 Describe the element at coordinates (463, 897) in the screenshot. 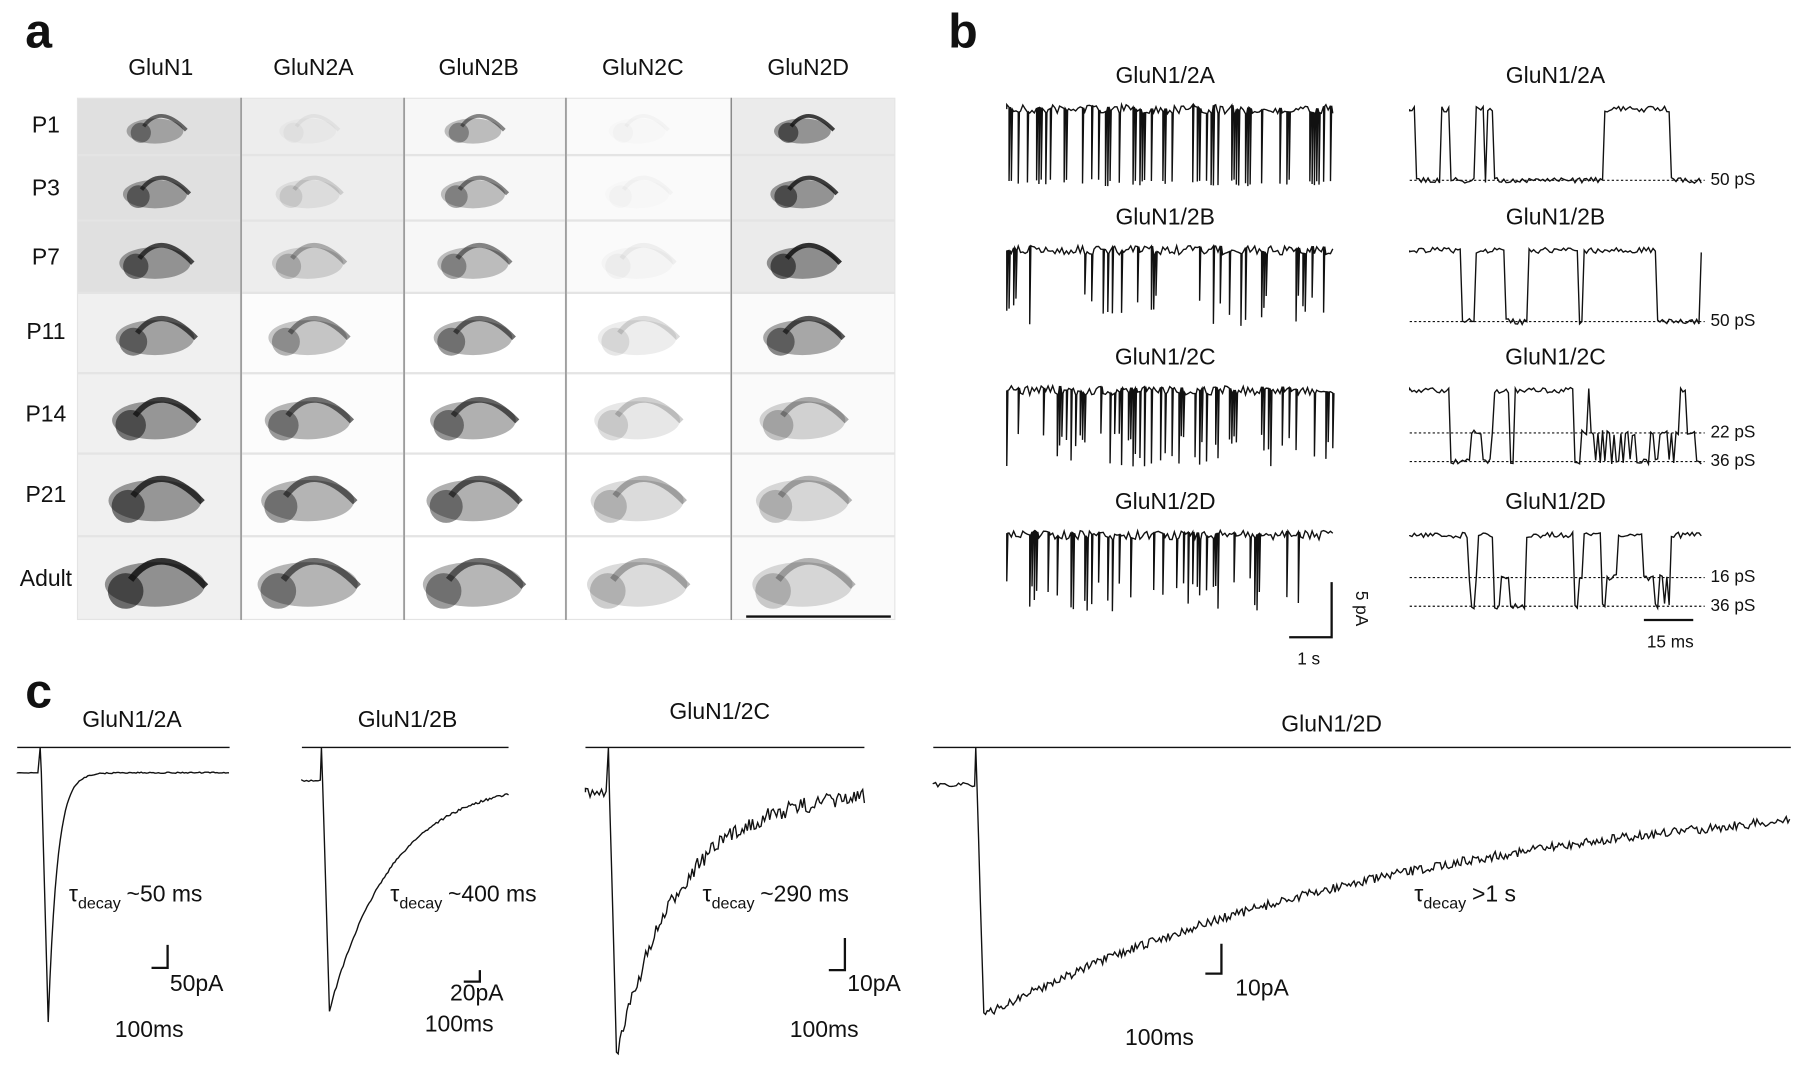

I see `tau-label: τdecay ~400 ms` at that location.